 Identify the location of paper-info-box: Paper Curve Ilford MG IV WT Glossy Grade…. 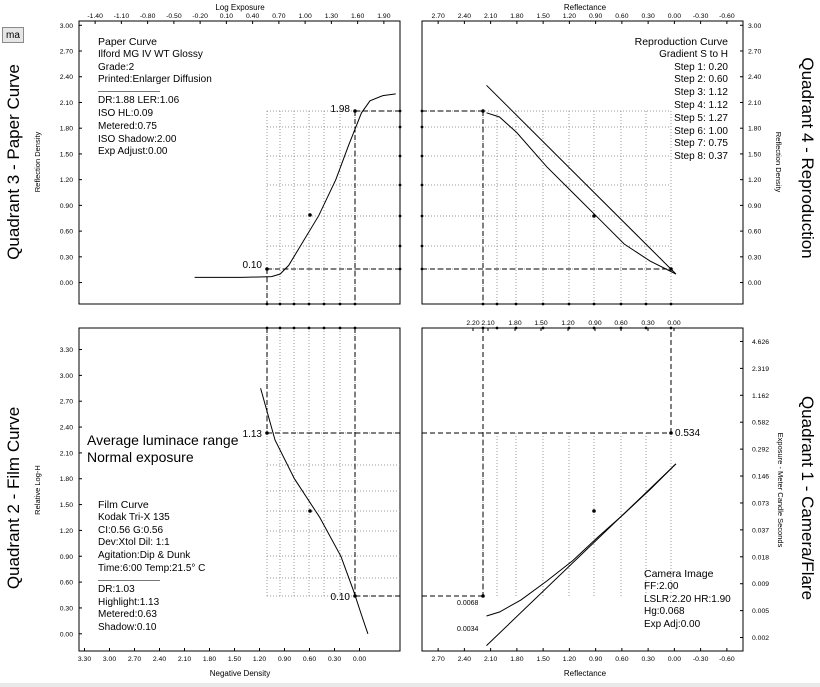
(155, 97).